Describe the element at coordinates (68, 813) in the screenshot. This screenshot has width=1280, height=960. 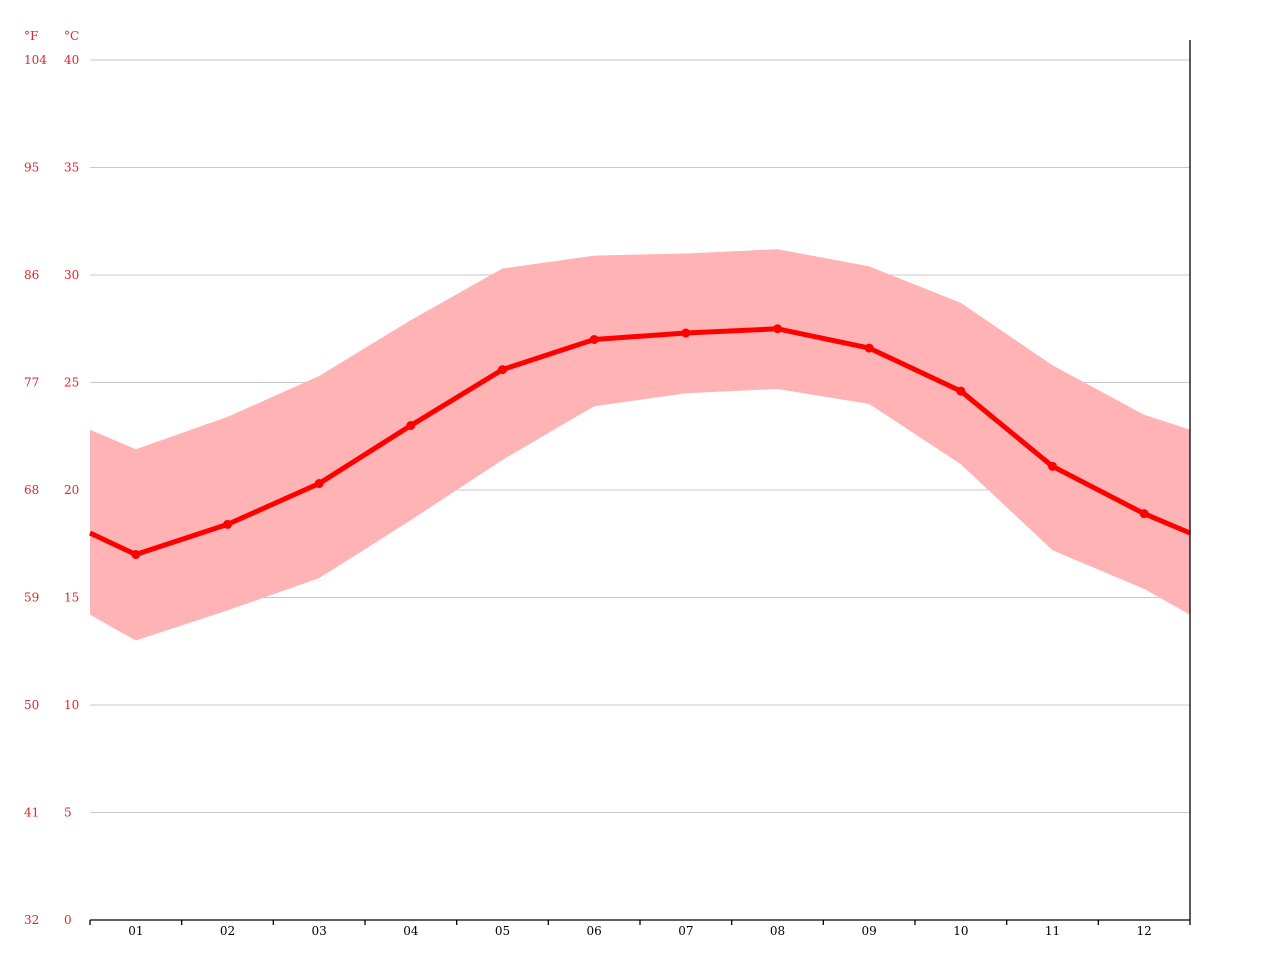
I see `y-tick-label-celsius: 5` at that location.